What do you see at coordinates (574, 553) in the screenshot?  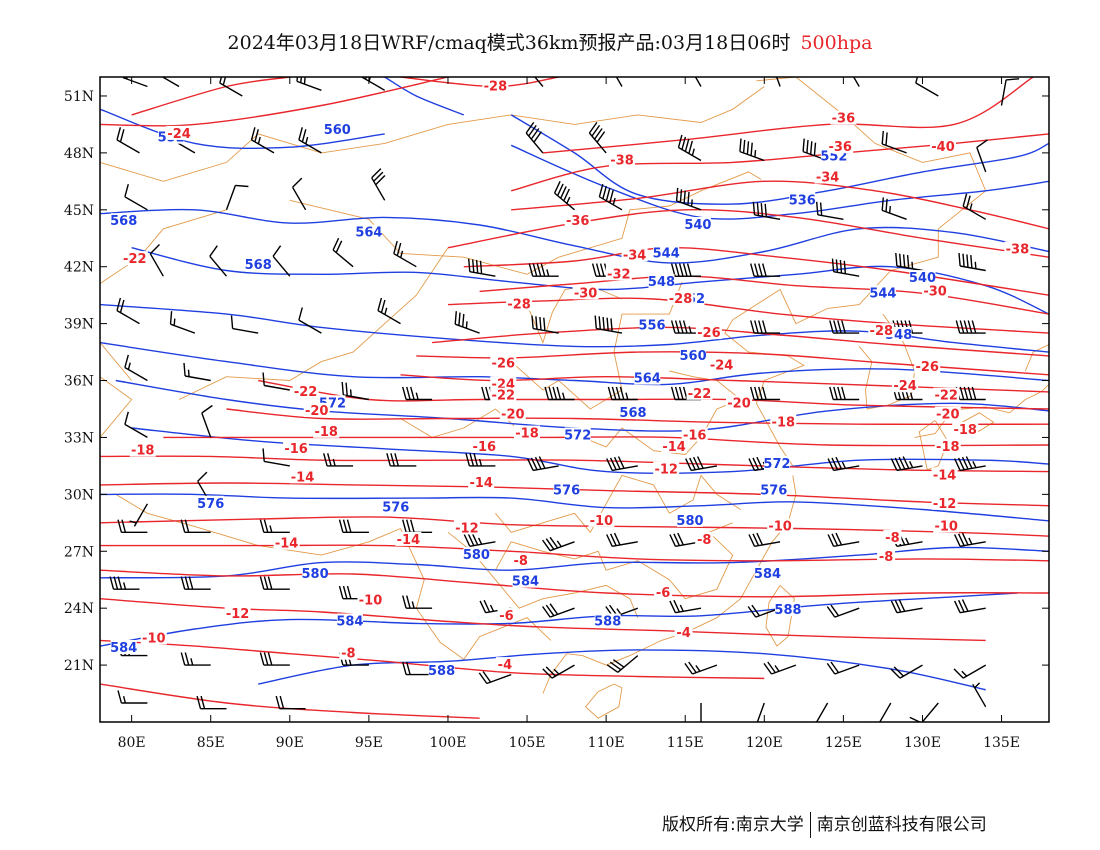 I see `temperature-contour-line` at bounding box center [574, 553].